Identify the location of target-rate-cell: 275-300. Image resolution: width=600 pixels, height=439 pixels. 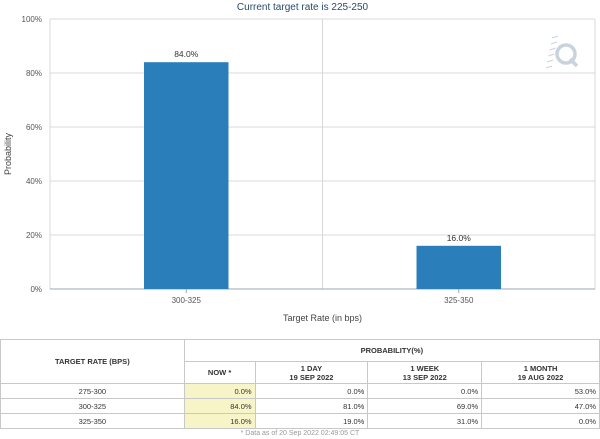
(92, 391).